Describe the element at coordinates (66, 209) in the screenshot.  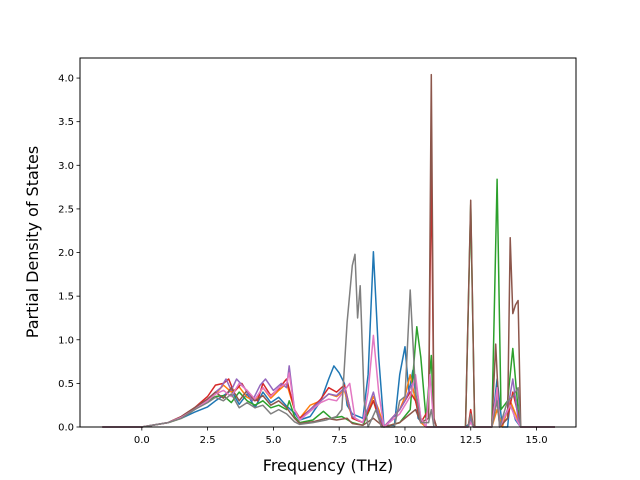
I see `y-tick-label: 2.5` at that location.